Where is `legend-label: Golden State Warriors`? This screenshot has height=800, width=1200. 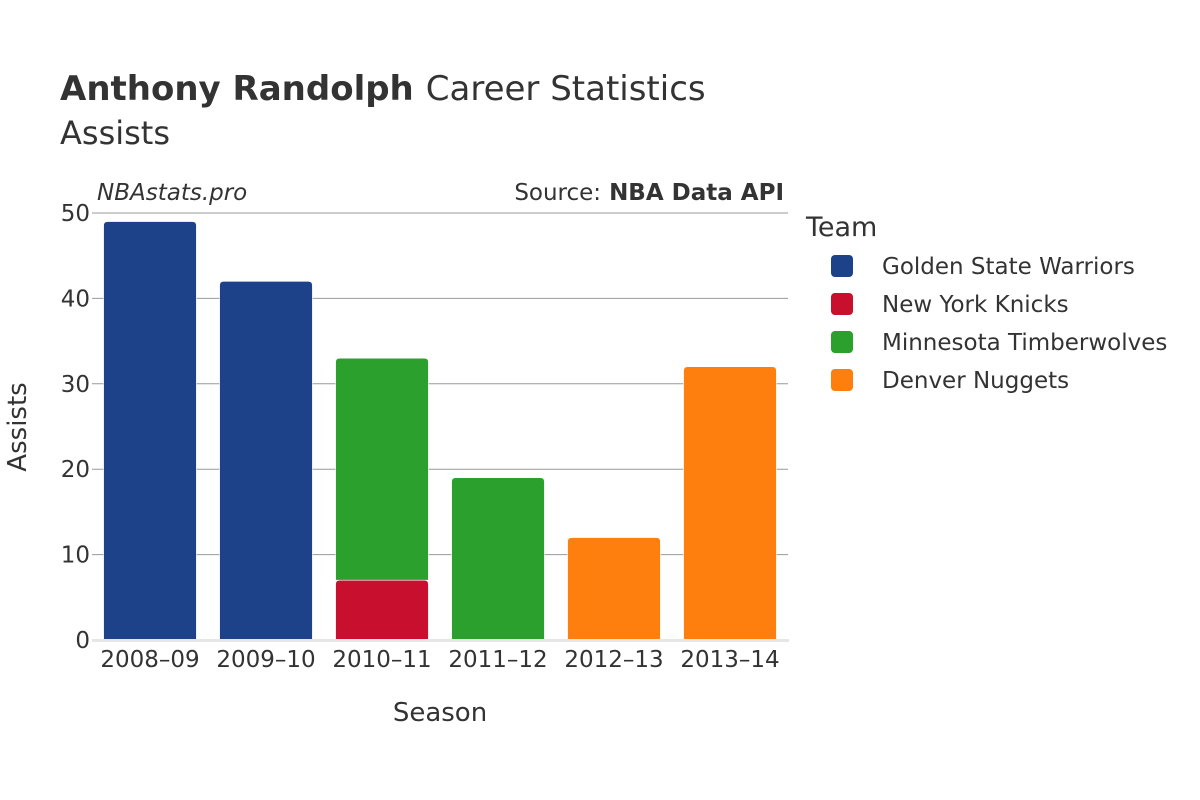
legend-label: Golden State Warriors is located at coordinates (1008, 267).